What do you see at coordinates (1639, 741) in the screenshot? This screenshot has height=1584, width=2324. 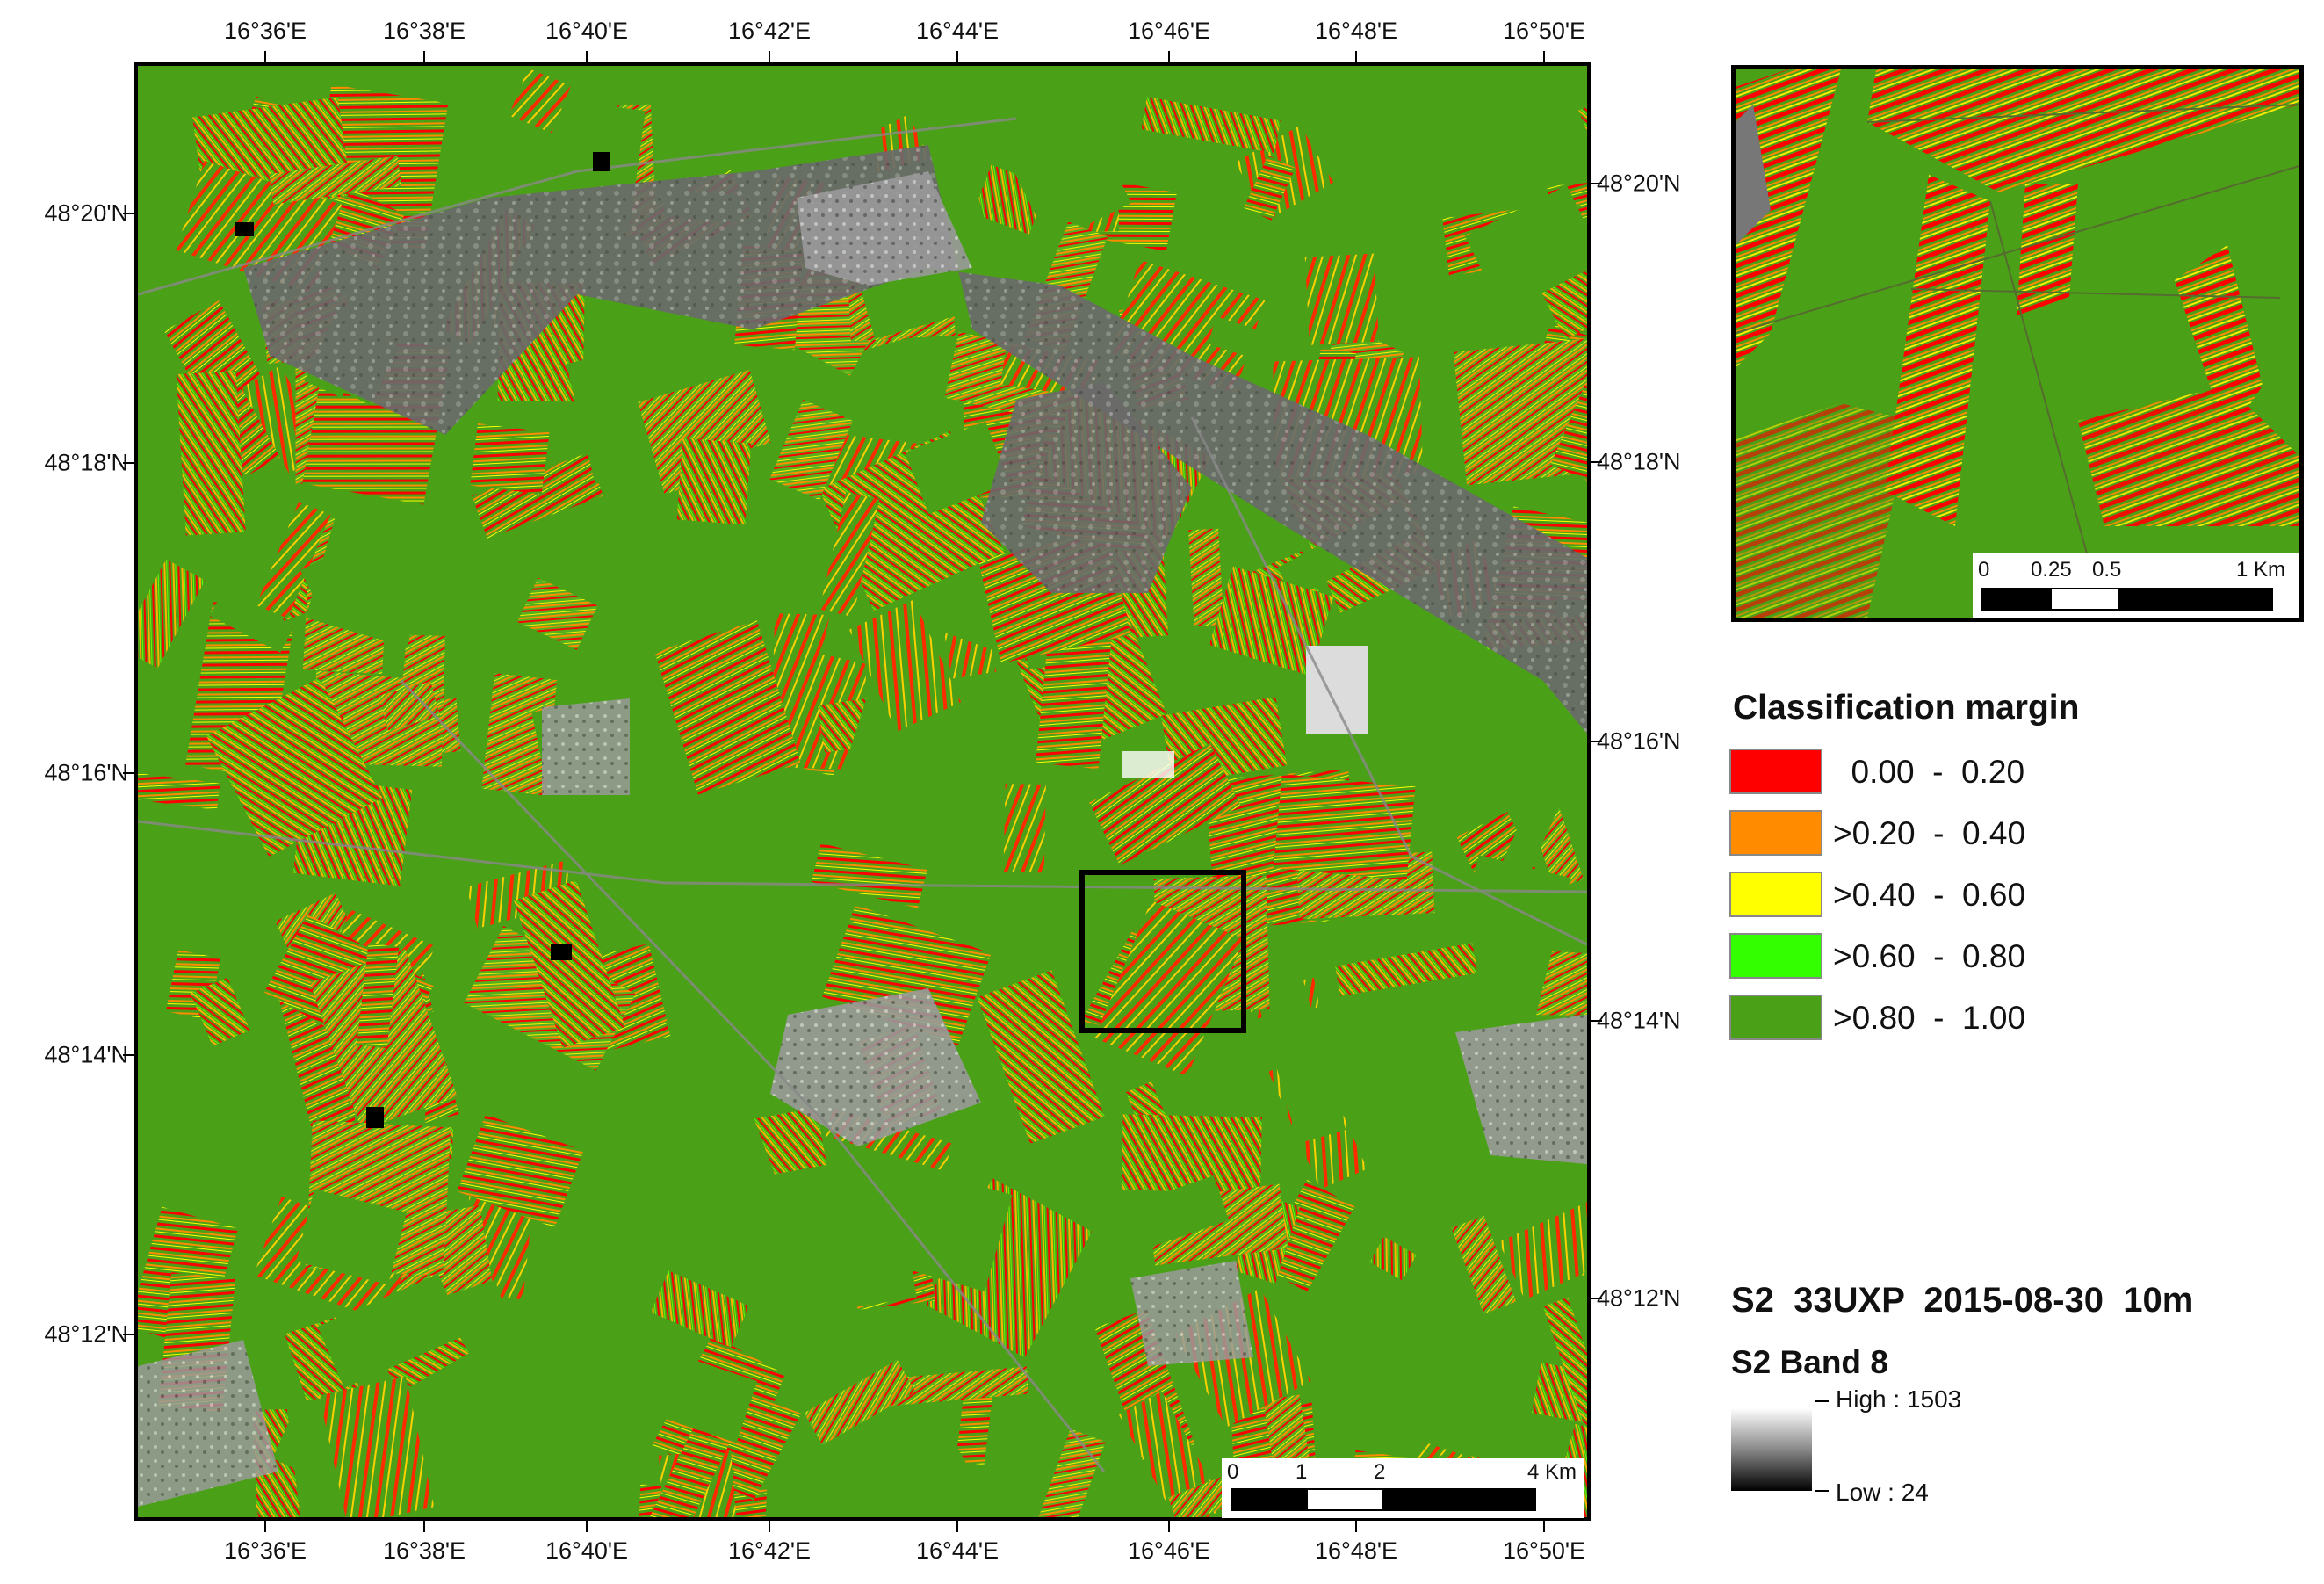 I see `right-lat-label: 48°16'N` at bounding box center [1639, 741].